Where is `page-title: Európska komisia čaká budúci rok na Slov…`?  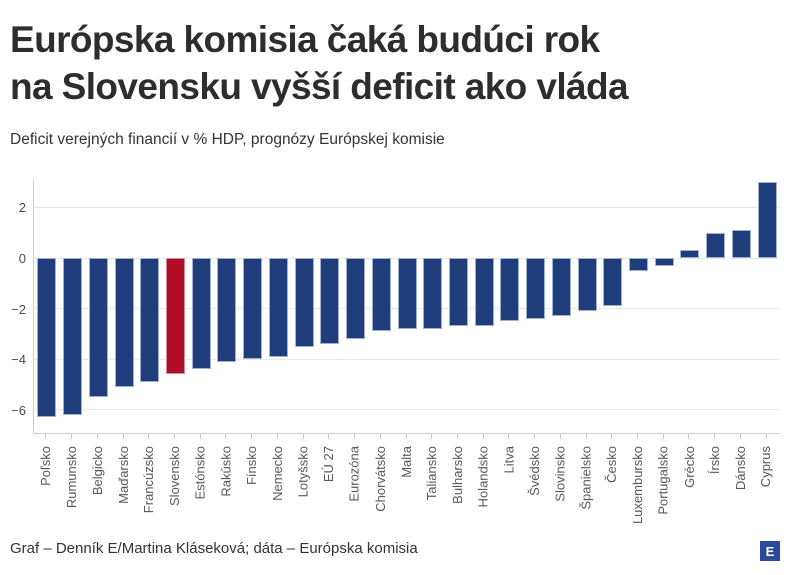
page-title: Európska komisia čaká budúci rok na Slov… is located at coordinates (319, 63).